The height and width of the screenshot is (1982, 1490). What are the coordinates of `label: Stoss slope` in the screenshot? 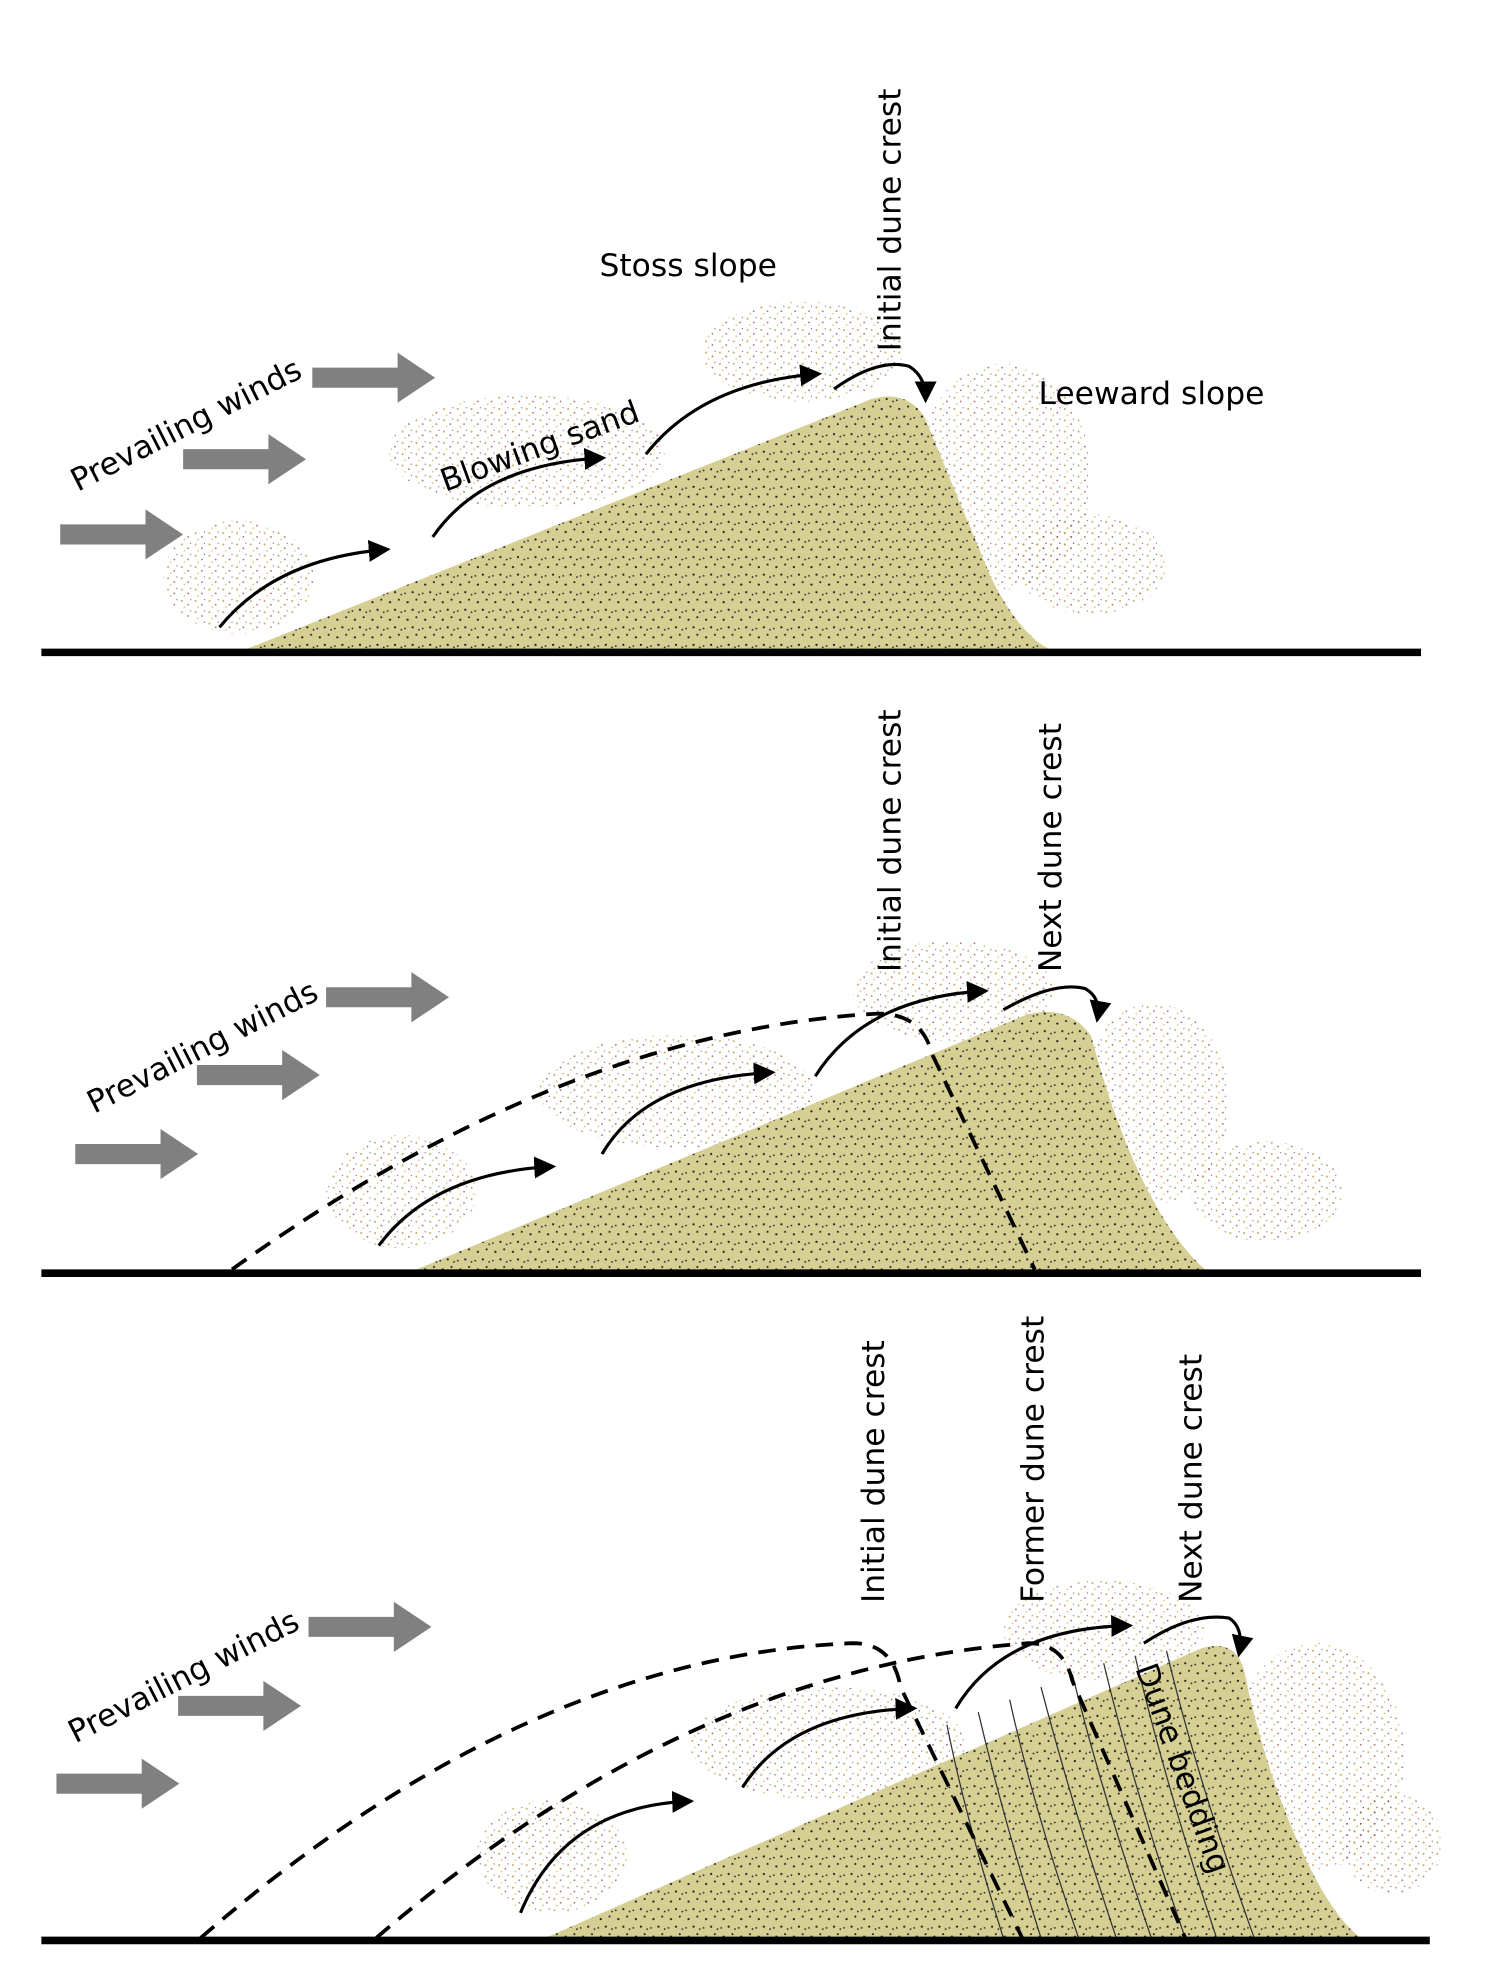 It's located at (688, 266).